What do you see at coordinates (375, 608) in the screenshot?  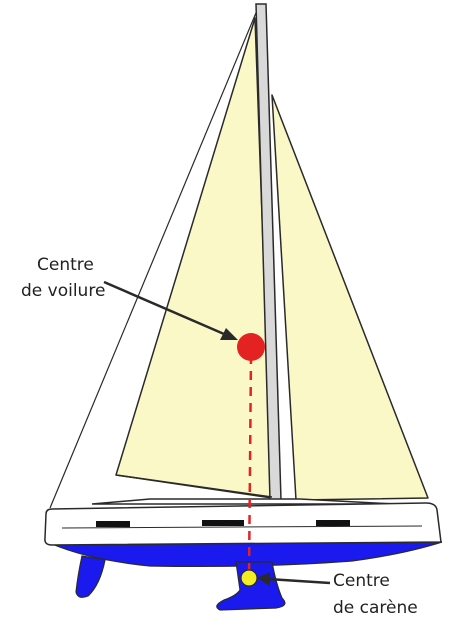 I see `hull-center-label-line2: de carène` at bounding box center [375, 608].